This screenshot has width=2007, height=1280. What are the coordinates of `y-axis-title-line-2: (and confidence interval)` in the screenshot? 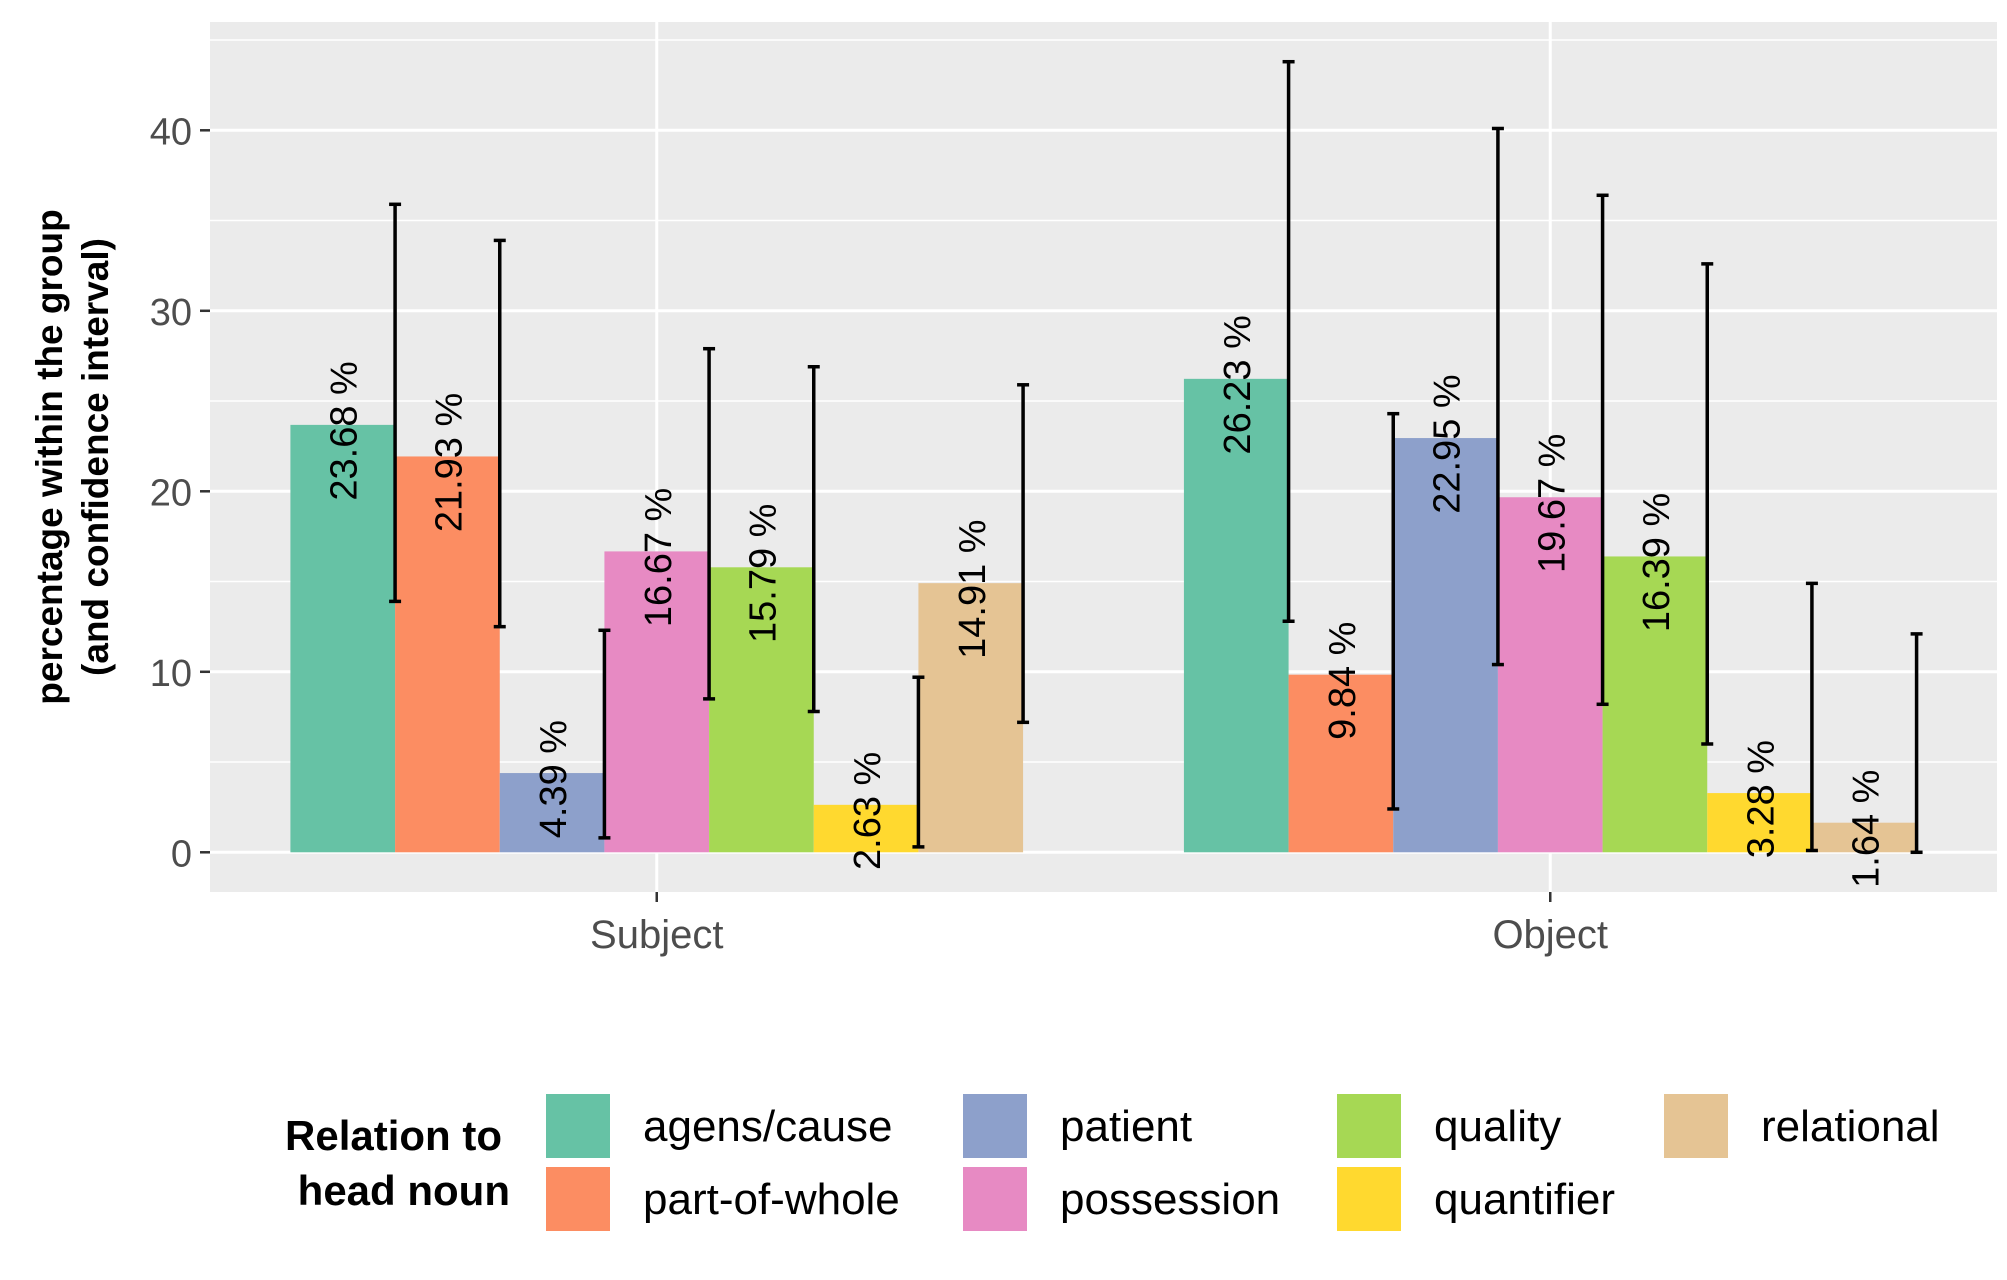 It's located at (95, 457).